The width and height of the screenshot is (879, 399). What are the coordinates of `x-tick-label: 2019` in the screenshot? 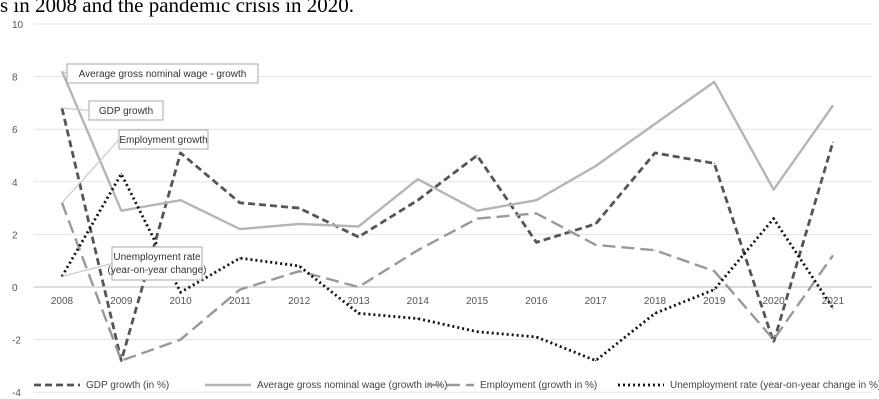 It's located at (714, 301).